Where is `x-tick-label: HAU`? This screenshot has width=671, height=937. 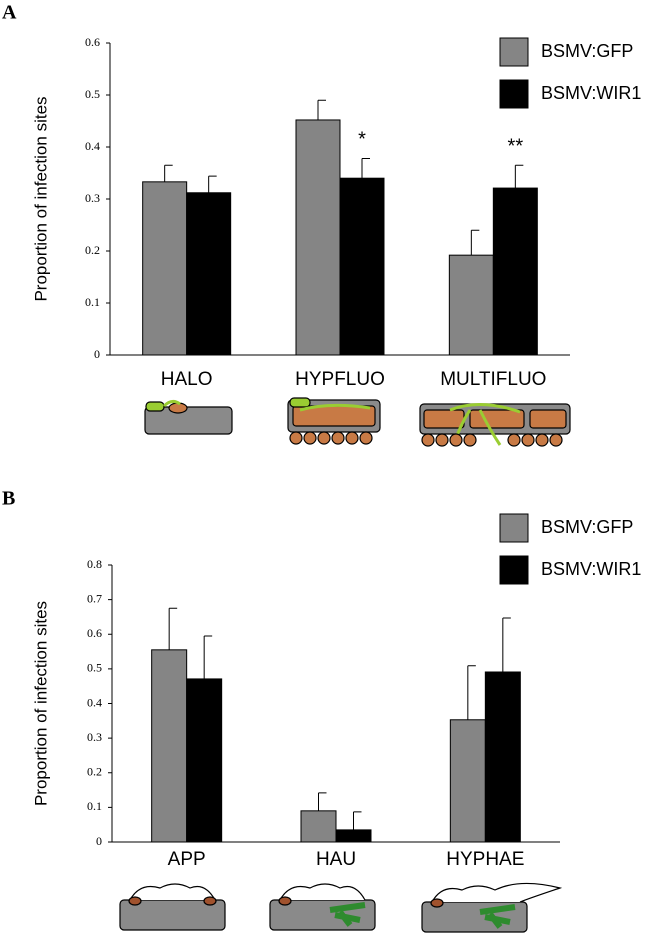
x-tick-label: HAU is located at coordinates (336, 859).